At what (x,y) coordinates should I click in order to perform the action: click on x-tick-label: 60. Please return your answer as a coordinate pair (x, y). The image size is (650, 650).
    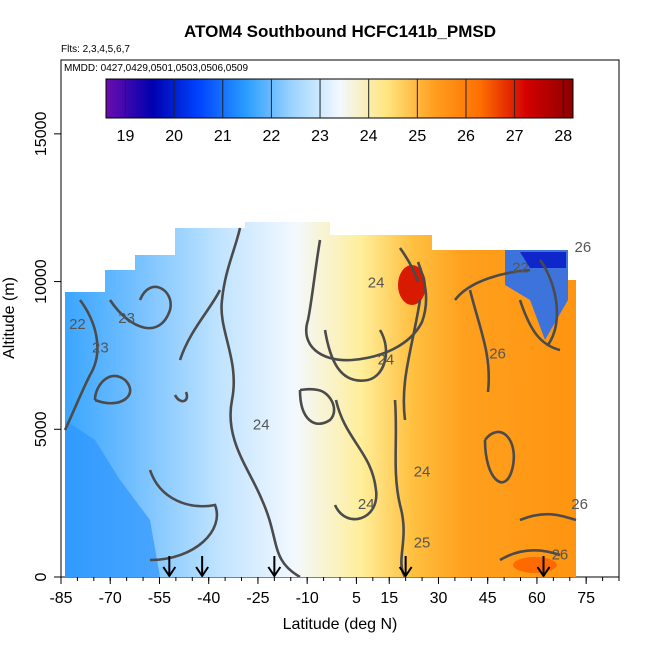
    Looking at the image, I should click on (537, 598).